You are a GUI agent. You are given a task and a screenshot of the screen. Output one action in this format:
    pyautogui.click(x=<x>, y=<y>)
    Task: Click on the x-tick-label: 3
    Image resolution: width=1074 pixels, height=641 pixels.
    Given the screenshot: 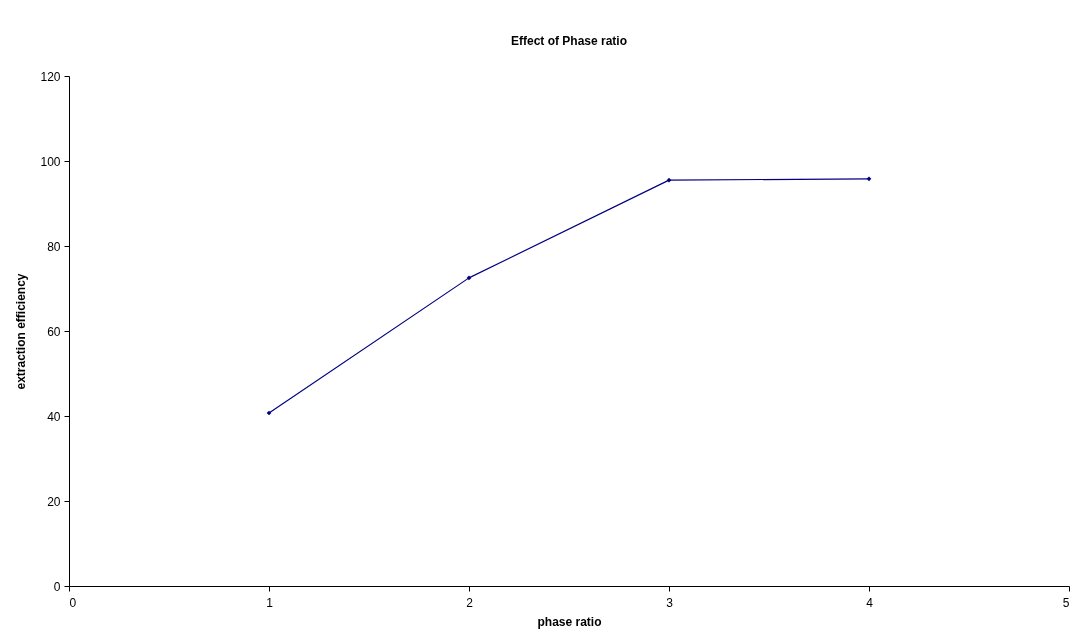 What is the action you would take?
    pyautogui.click(x=670, y=602)
    